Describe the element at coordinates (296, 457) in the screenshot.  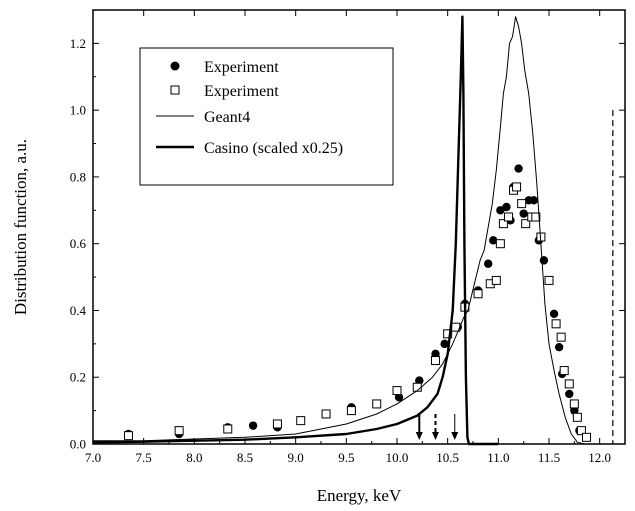
I see `x-tick-label: 9.0` at that location.